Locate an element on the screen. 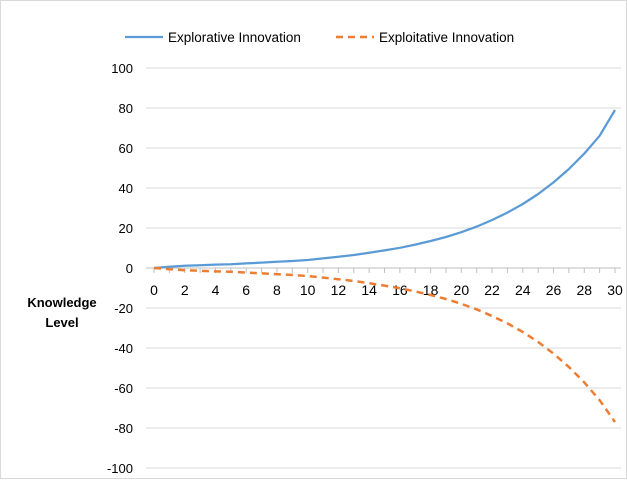  x-tick-label-12: 12 is located at coordinates (339, 290).